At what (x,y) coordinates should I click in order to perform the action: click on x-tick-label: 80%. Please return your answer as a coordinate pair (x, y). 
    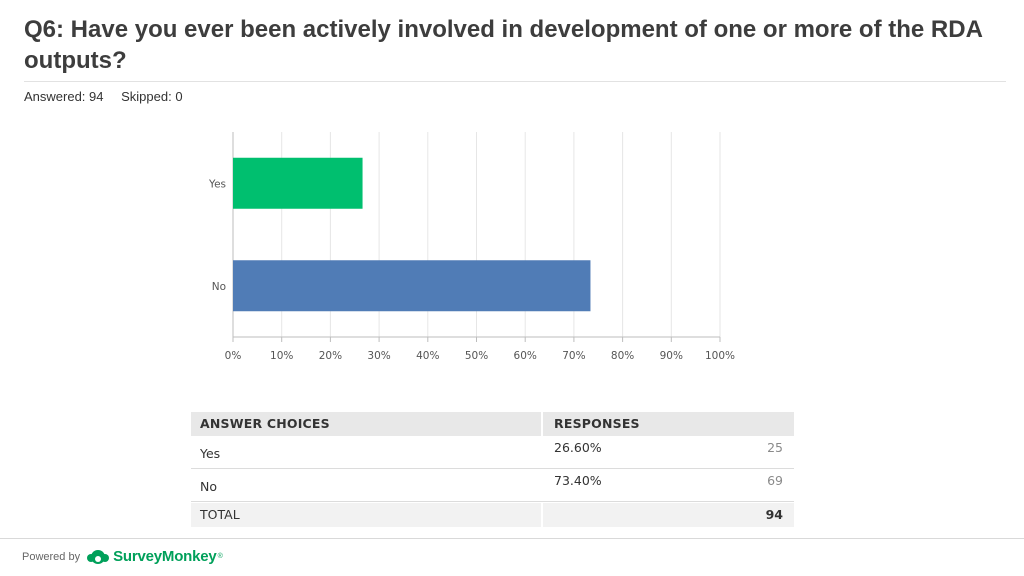
    Looking at the image, I should click on (622, 356).